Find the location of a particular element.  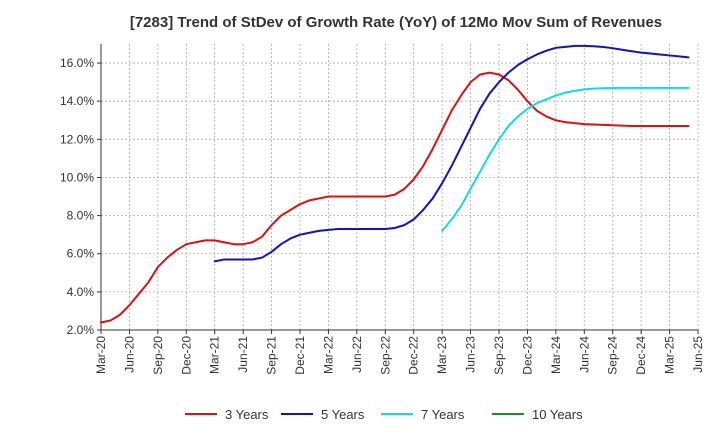

x-tick-label: Mar-24 is located at coordinates (556, 355).